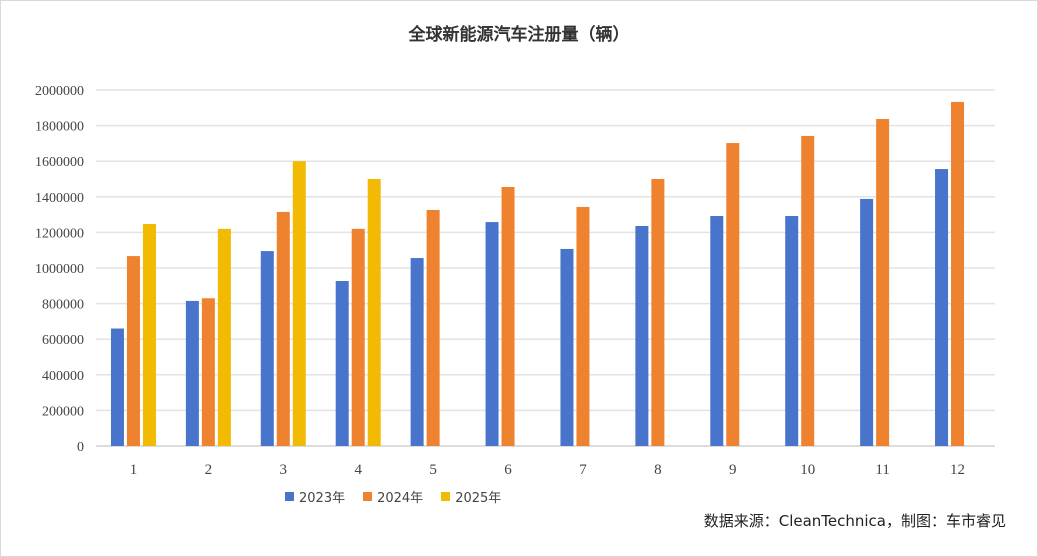  Describe the element at coordinates (733, 470) in the screenshot. I see `x-tick-label: 9` at that location.